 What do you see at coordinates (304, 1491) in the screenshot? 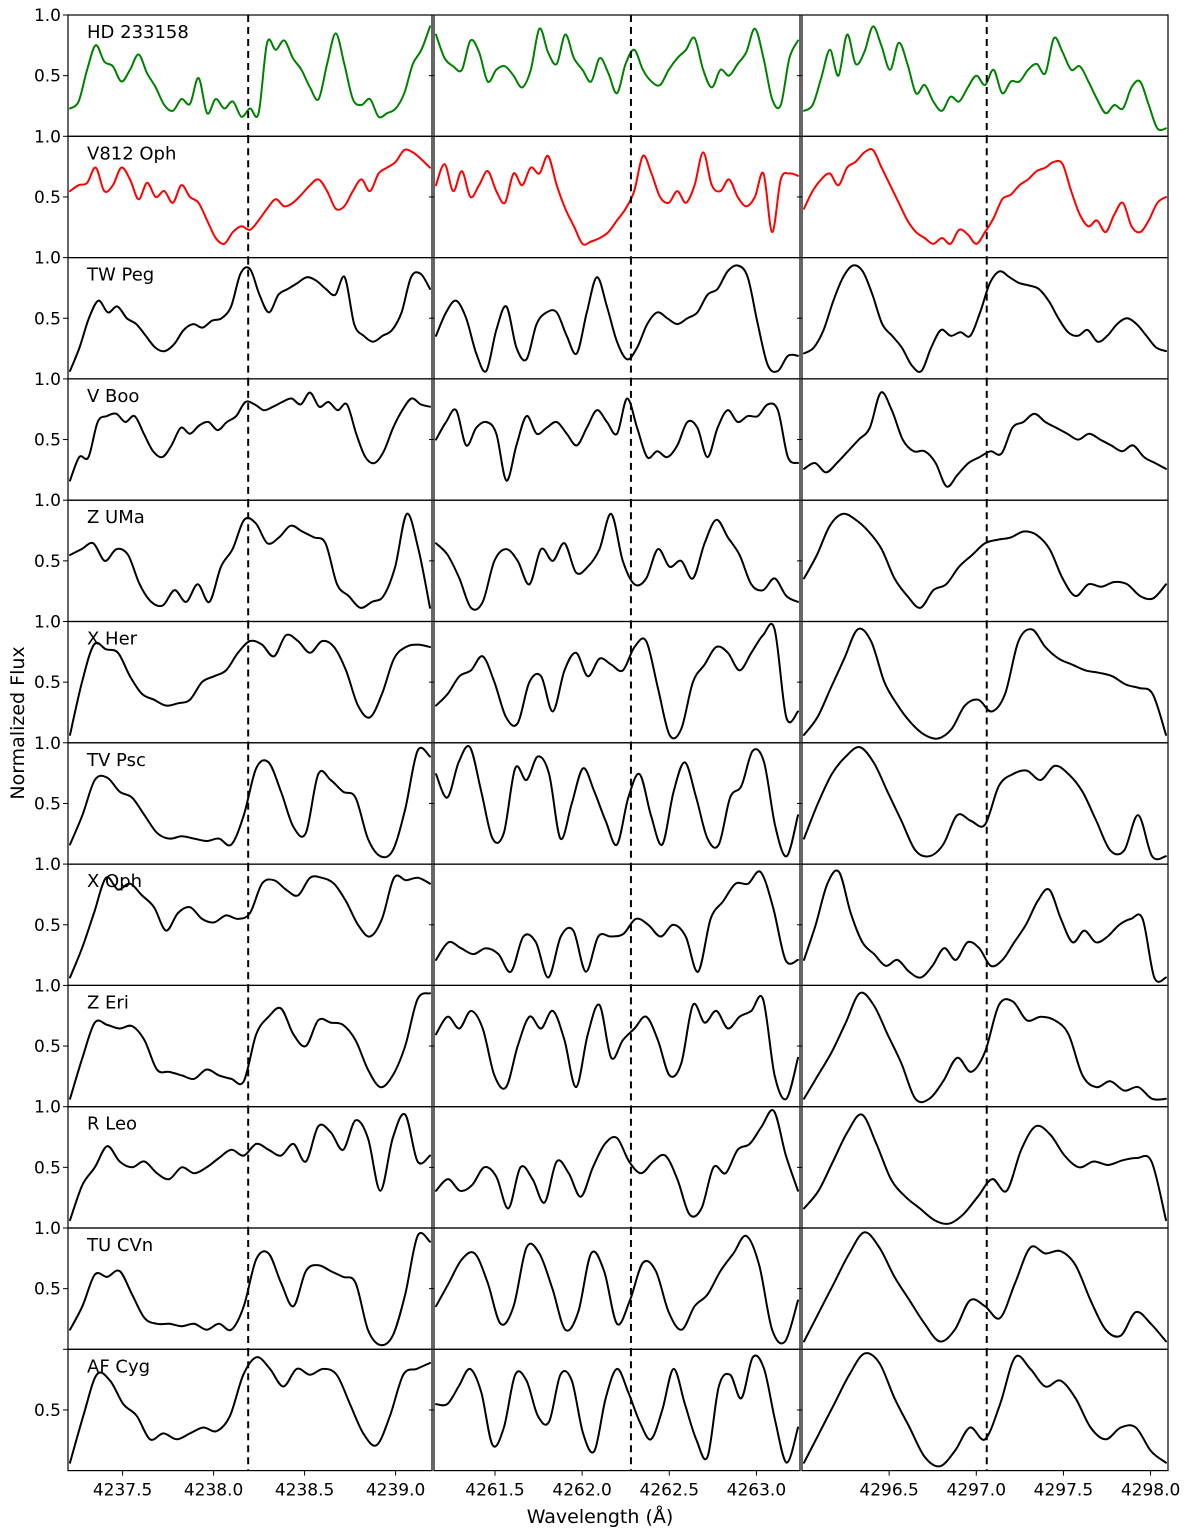
I see `x-tick-label: 4238.5` at bounding box center [304, 1491].